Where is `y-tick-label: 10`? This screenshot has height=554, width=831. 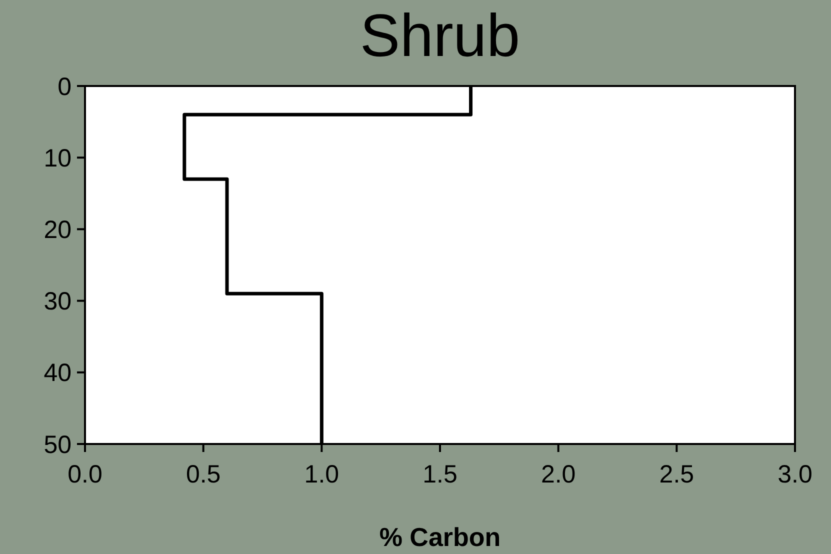 y-tick-label: 10 is located at coordinates (58, 158).